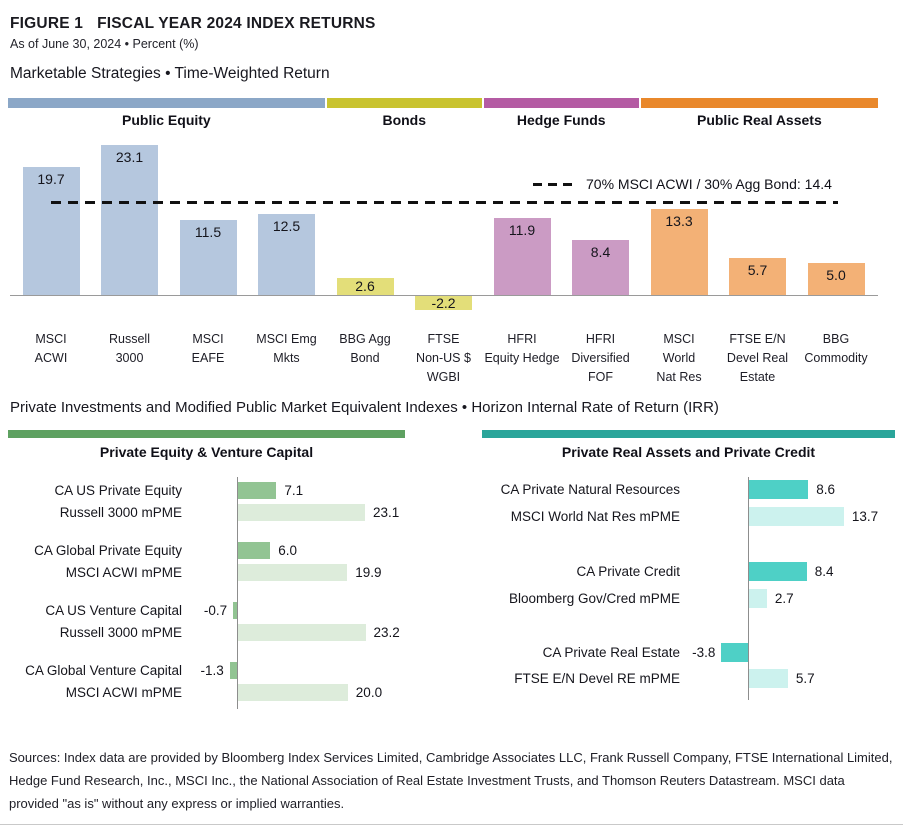  I want to click on figure-title: FIGURE 1 FISCAL YEAR 2024 INDEX RETURNS, so click(193, 24).